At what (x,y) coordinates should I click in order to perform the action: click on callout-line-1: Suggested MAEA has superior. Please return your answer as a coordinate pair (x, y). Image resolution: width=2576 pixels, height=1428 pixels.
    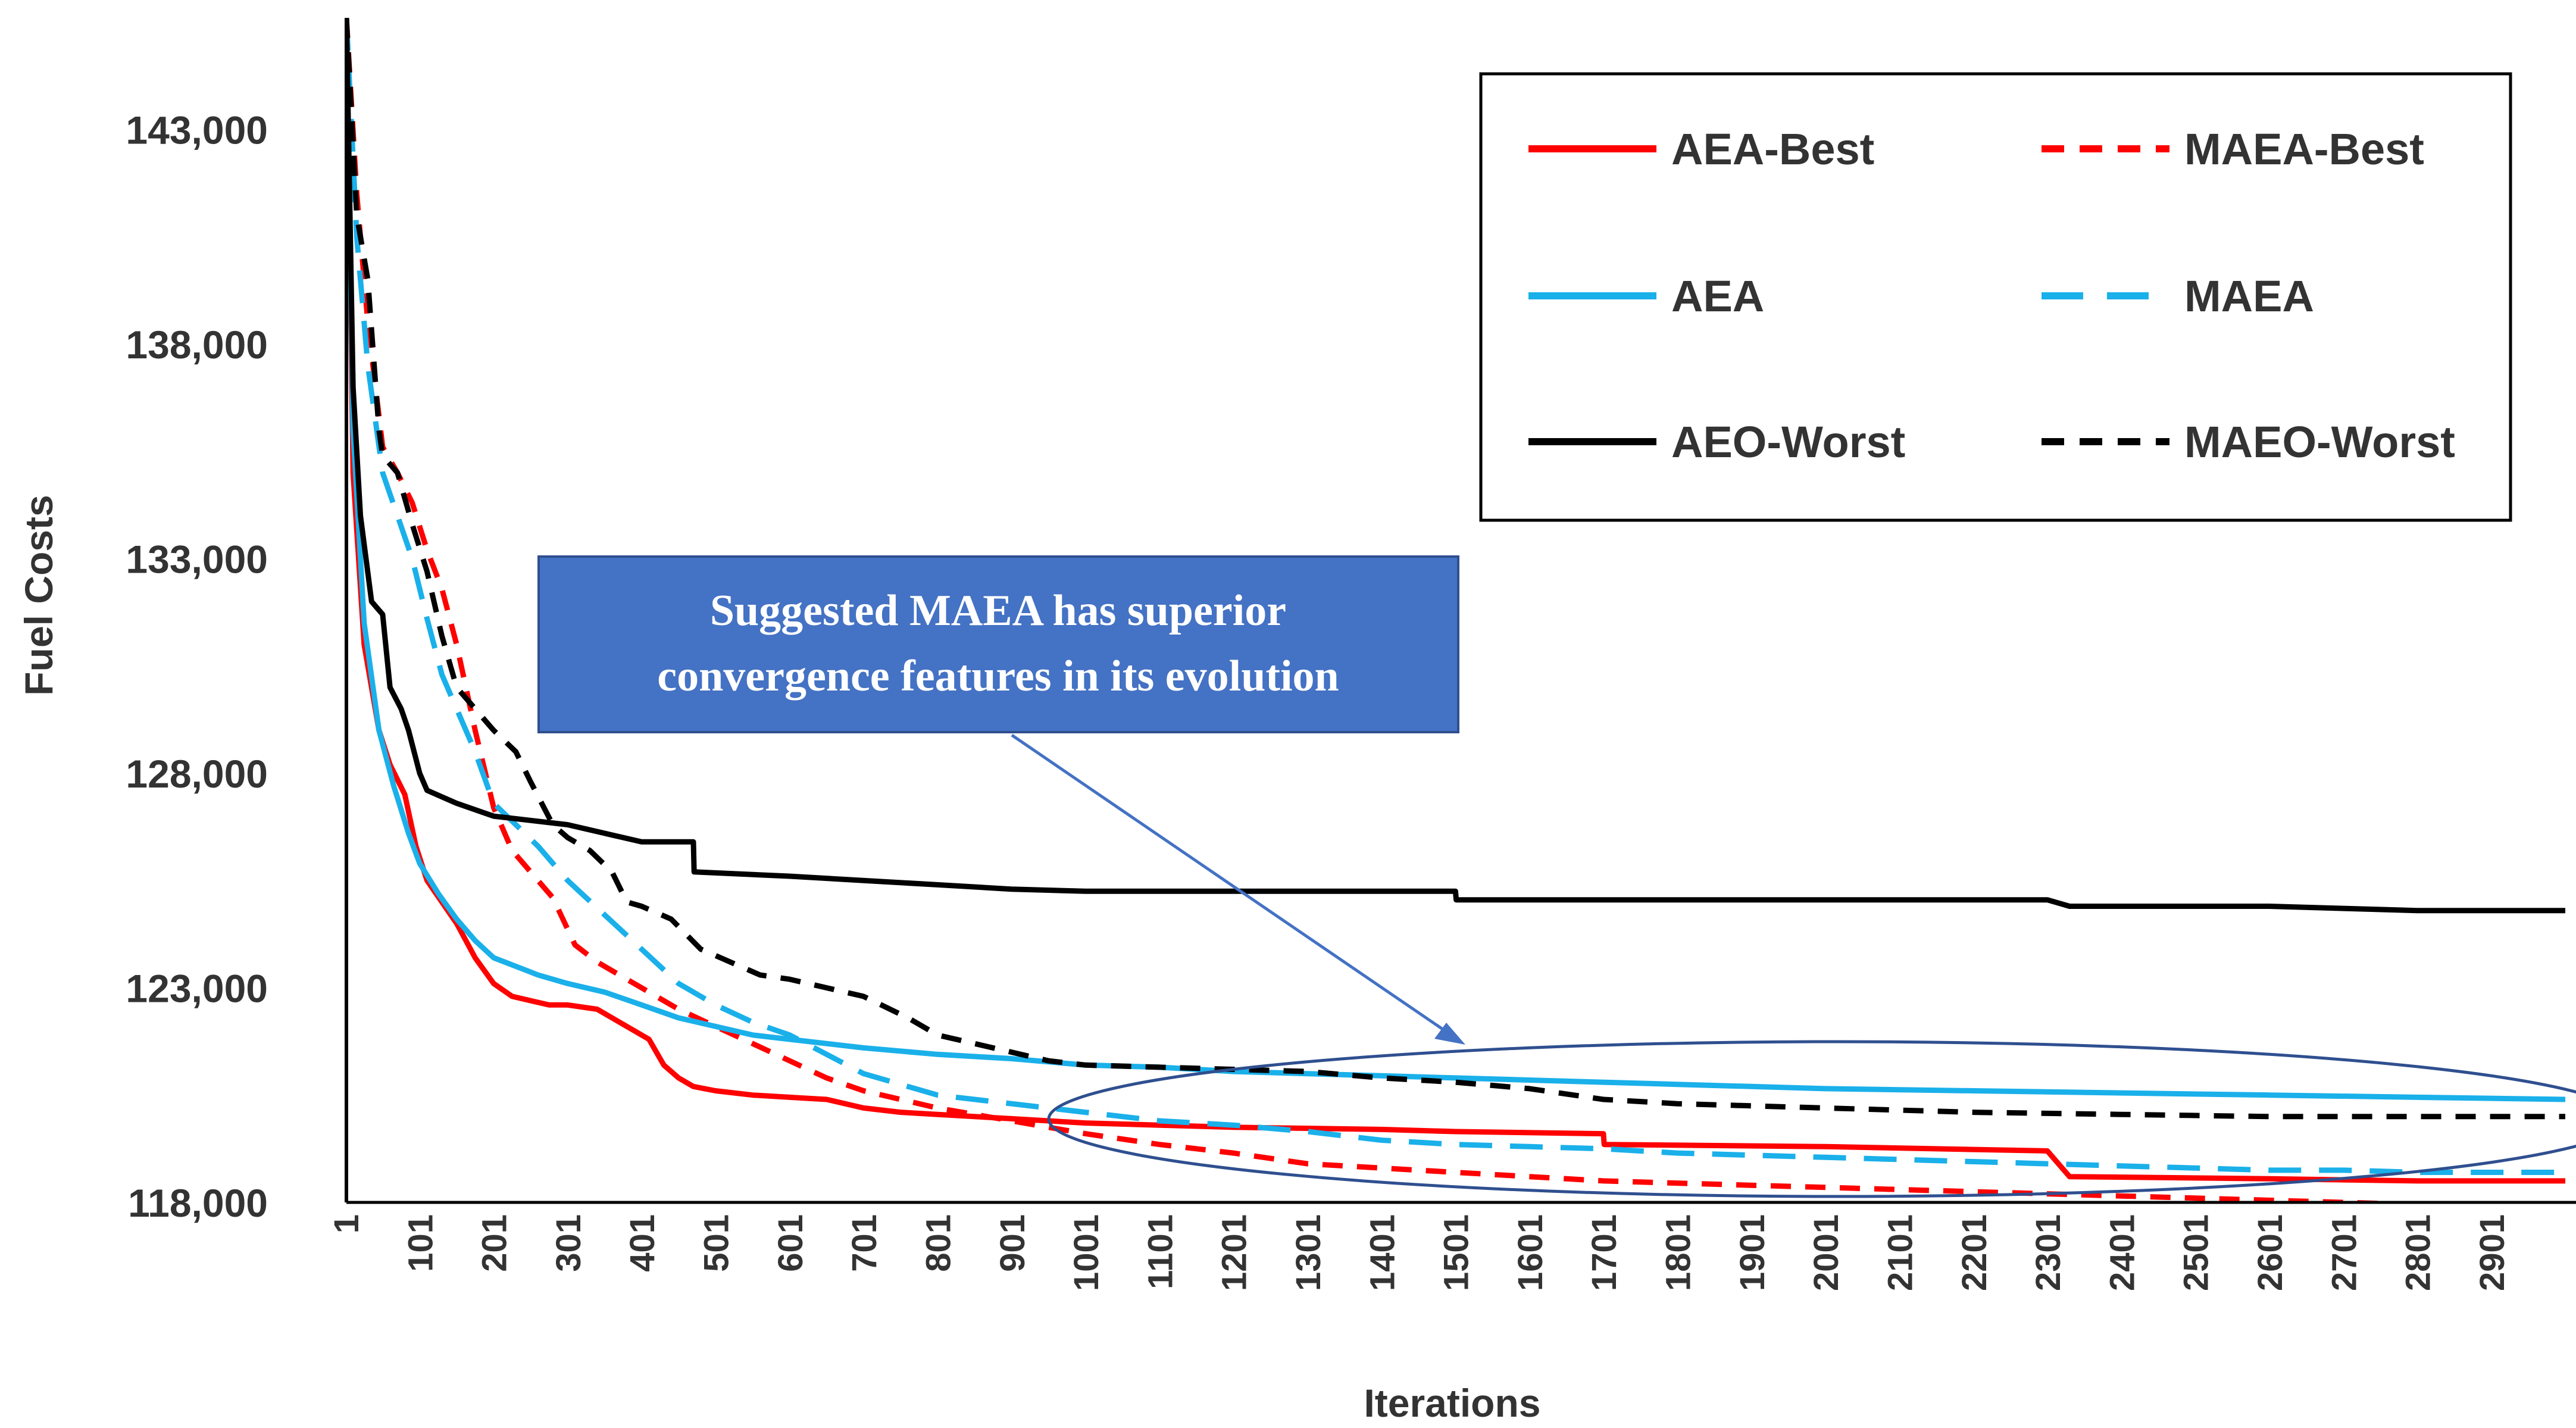
    Looking at the image, I should click on (998, 610).